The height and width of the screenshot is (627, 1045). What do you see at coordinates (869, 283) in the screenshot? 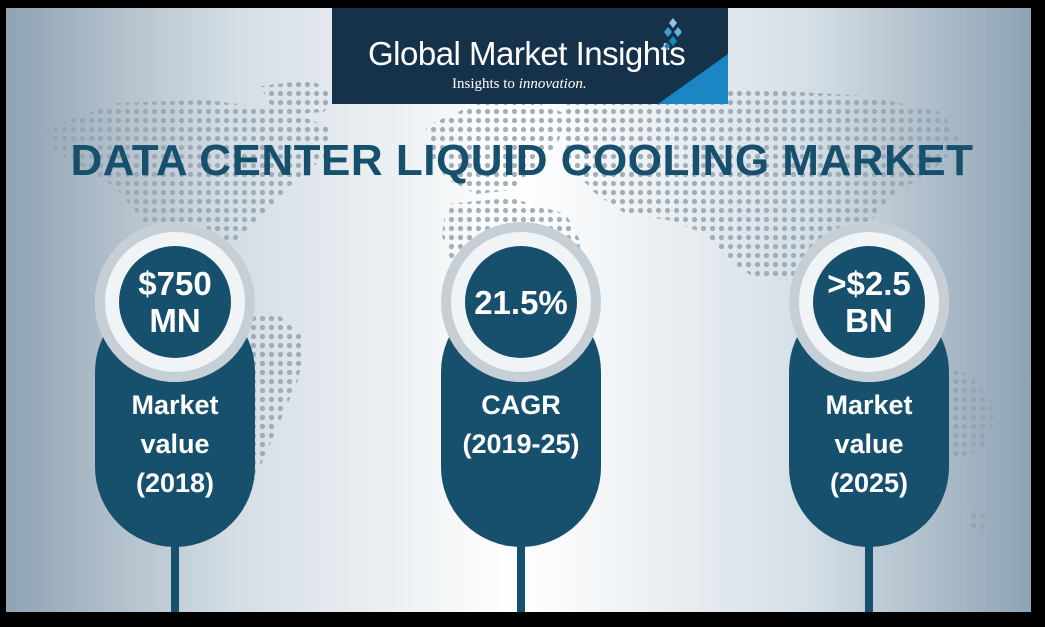
I see `stat-value-line: >$2.5` at bounding box center [869, 283].